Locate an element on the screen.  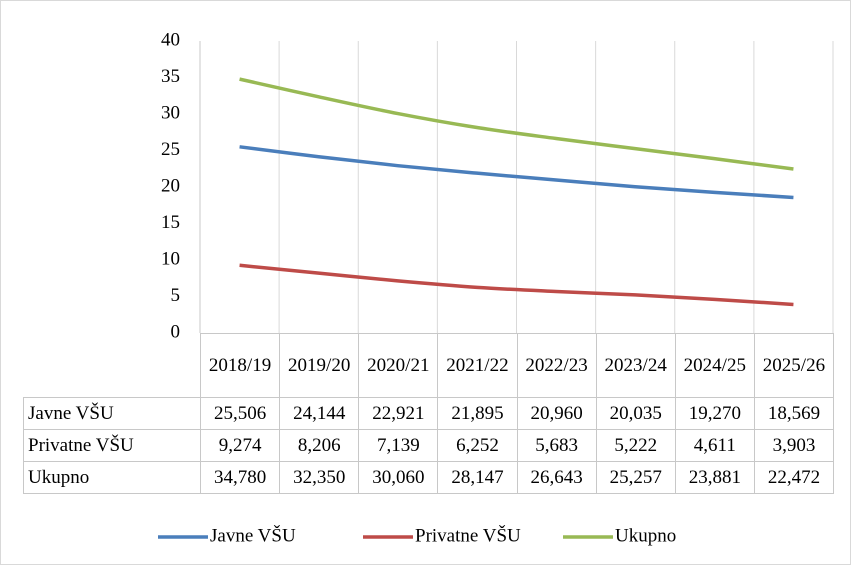
value-cell: 3,903 is located at coordinates (794, 445).